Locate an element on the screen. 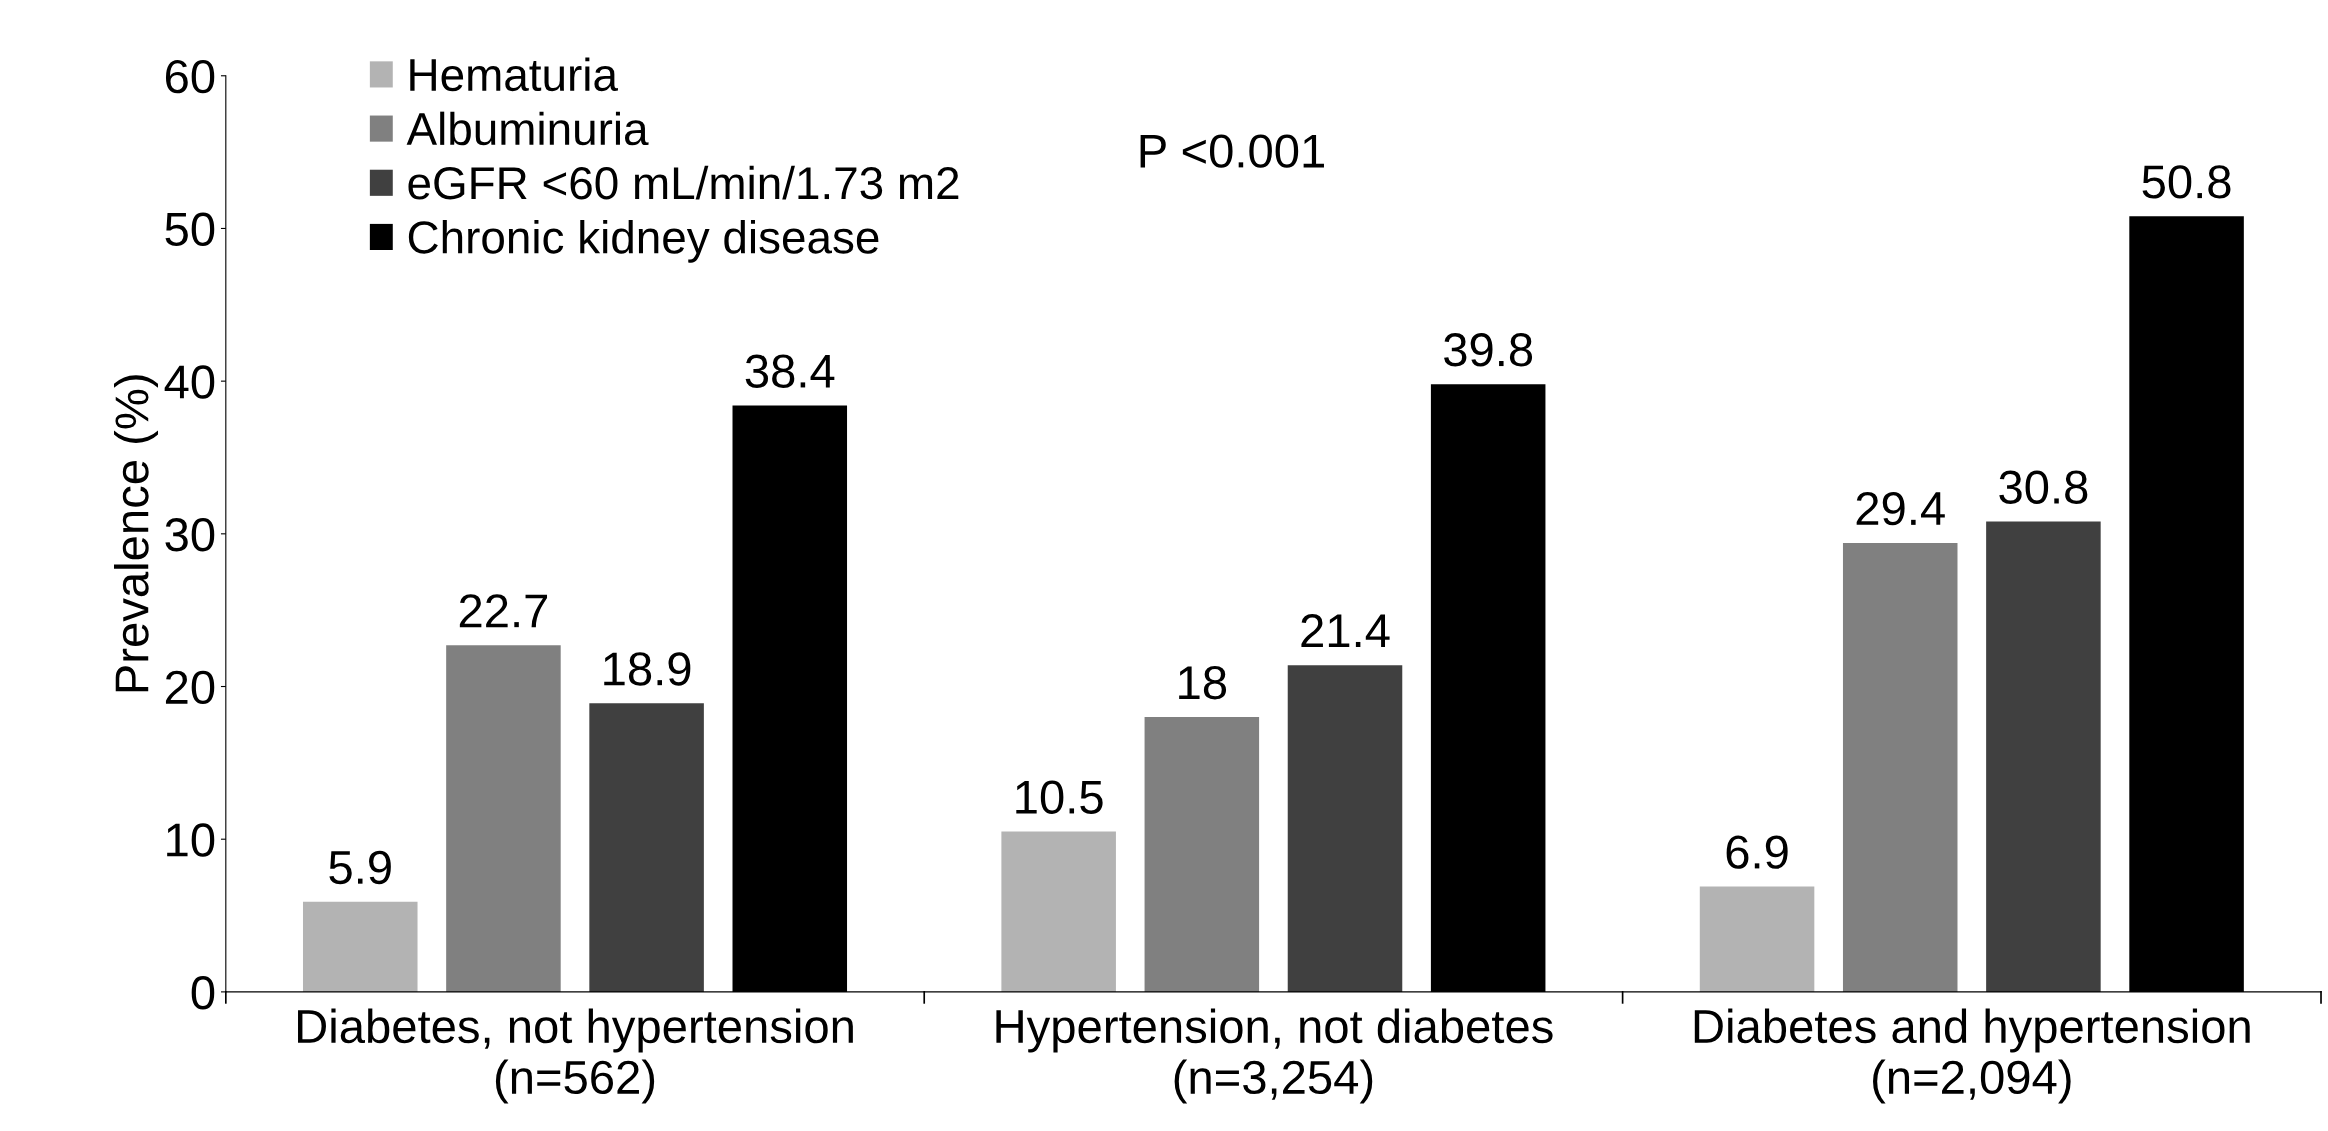 The image size is (2328, 1131). y-tick-label: 10 is located at coordinates (191, 840).